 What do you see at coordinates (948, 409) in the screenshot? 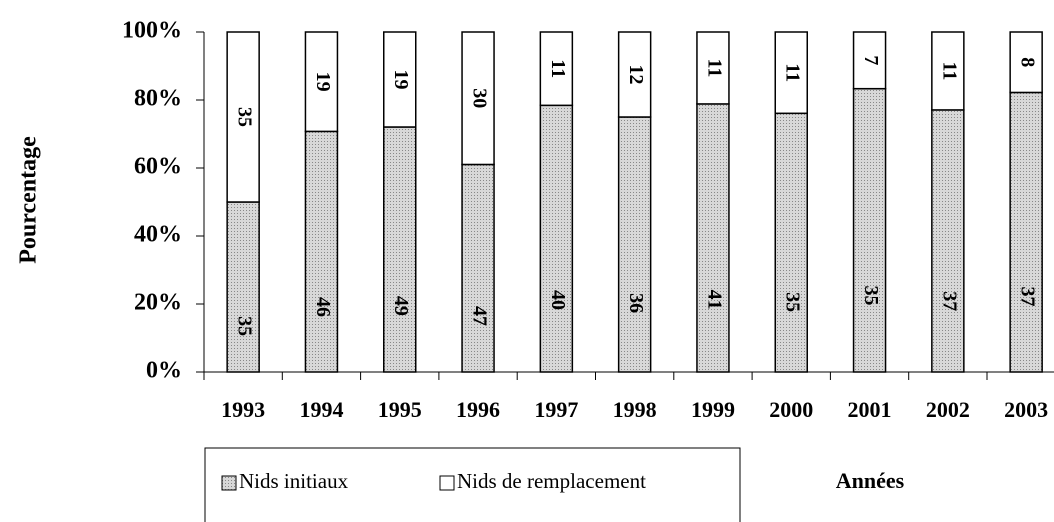
I see `x-tick-label: 2002` at bounding box center [948, 409].